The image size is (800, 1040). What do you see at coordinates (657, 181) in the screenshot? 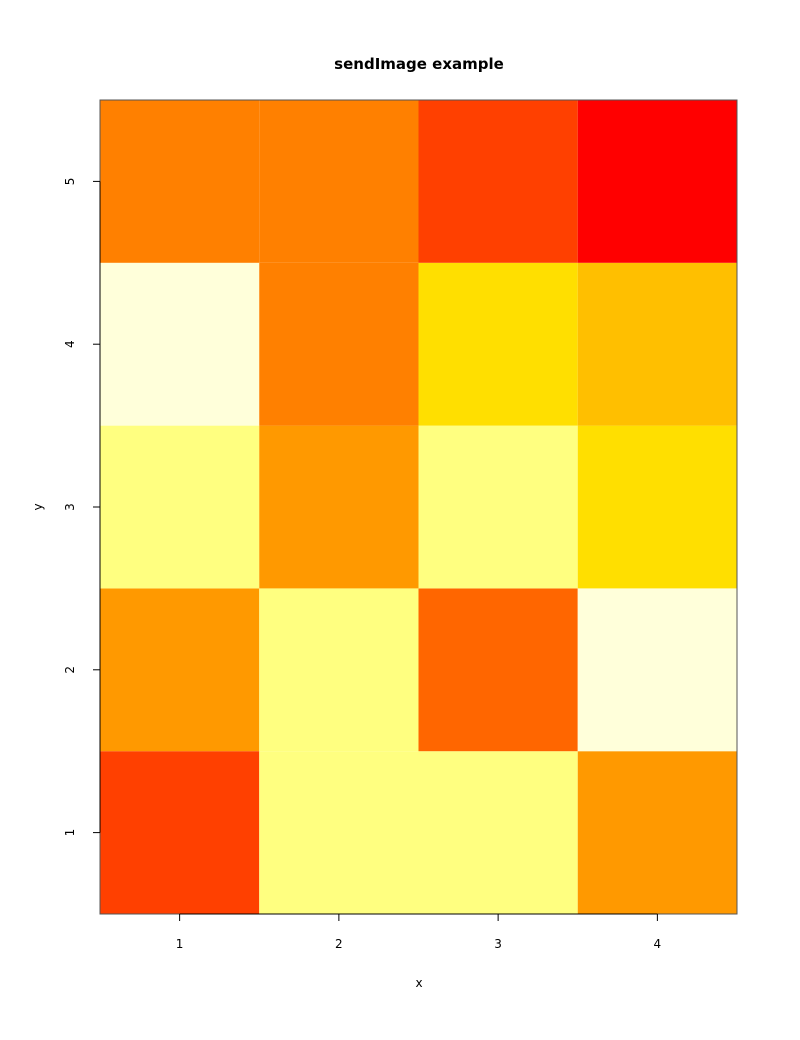
I see `heatmap-cell-x4-y5` at bounding box center [657, 181].